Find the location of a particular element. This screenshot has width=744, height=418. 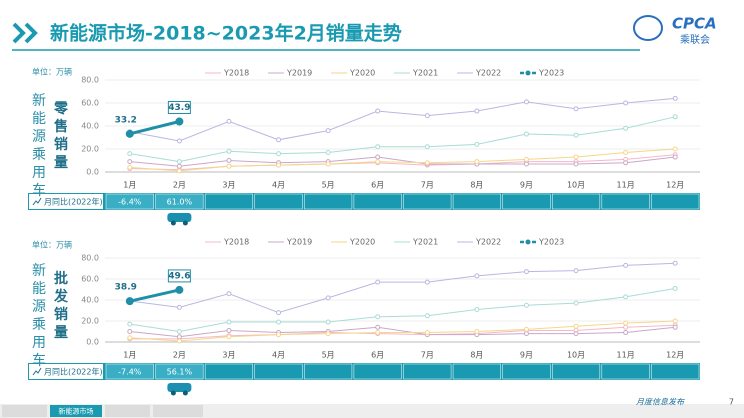

legend-label: Y2020 is located at coordinates (362, 73).